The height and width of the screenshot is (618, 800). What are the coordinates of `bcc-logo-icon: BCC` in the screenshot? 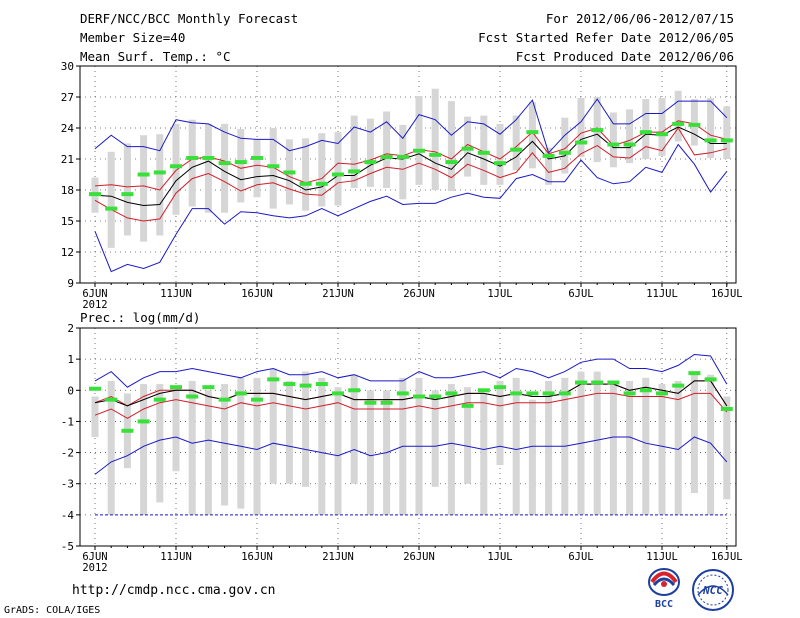 It's located at (664, 589).